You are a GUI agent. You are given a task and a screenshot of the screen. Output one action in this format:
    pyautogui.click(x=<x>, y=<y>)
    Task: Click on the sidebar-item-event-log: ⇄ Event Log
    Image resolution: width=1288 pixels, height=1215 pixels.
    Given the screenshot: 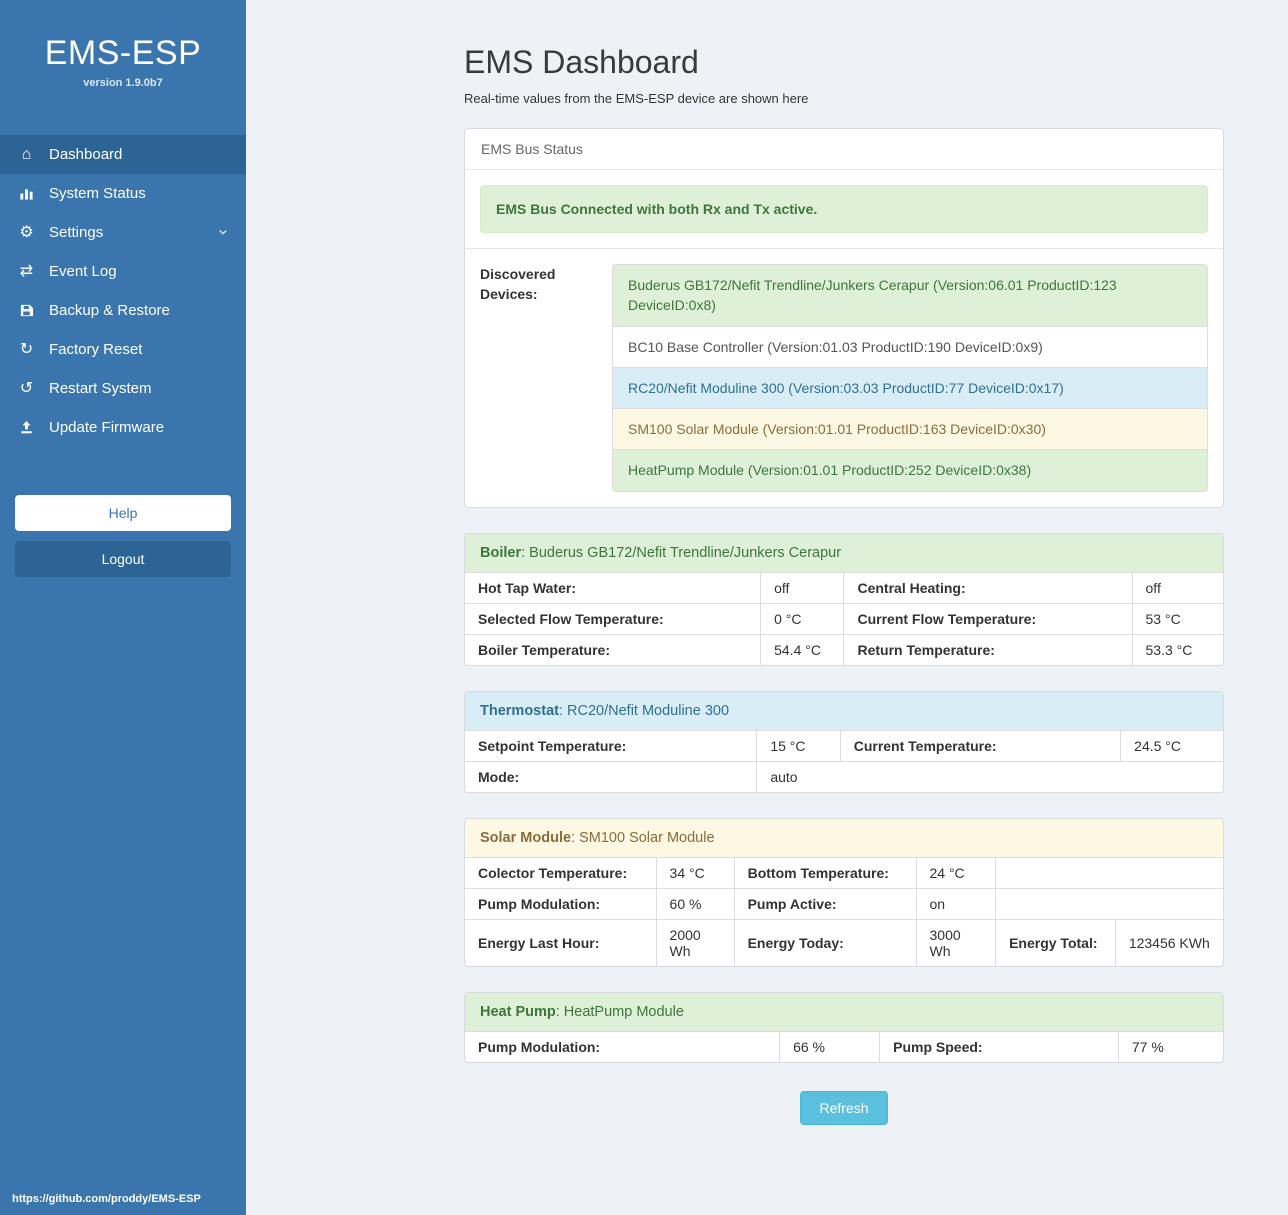 What is the action you would take?
    pyautogui.click(x=123, y=271)
    